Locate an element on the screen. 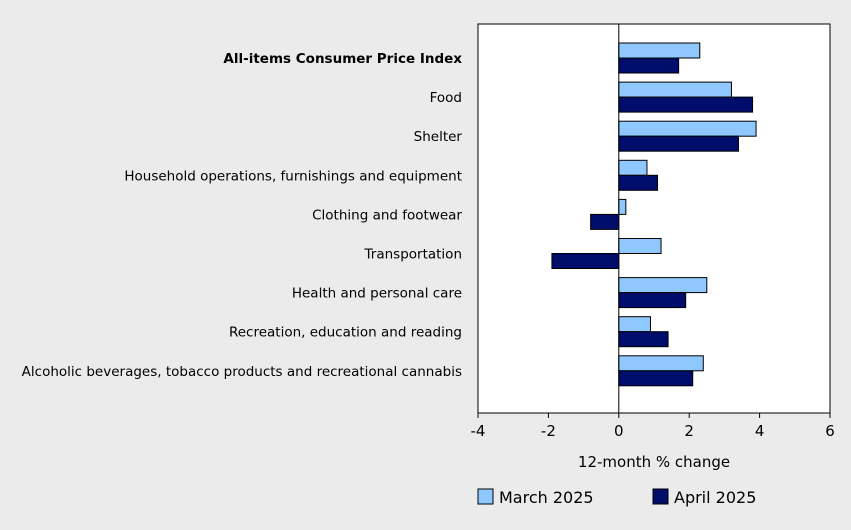 The image size is (851, 530). x-tick-label-3: 2 is located at coordinates (689, 431).